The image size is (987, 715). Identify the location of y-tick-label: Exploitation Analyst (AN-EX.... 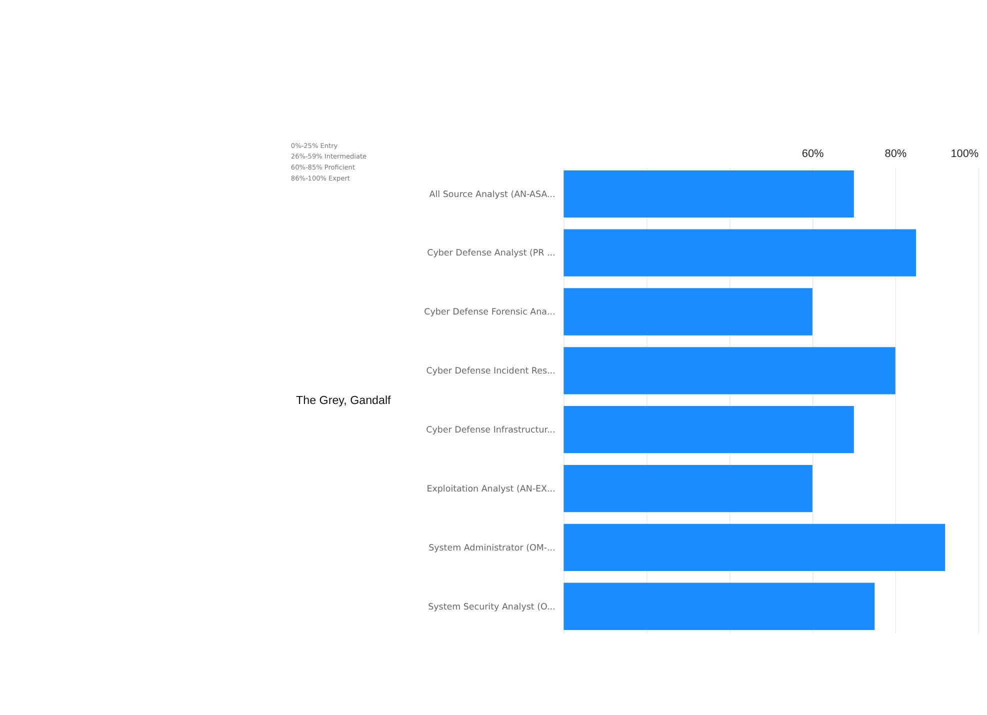
(491, 489).